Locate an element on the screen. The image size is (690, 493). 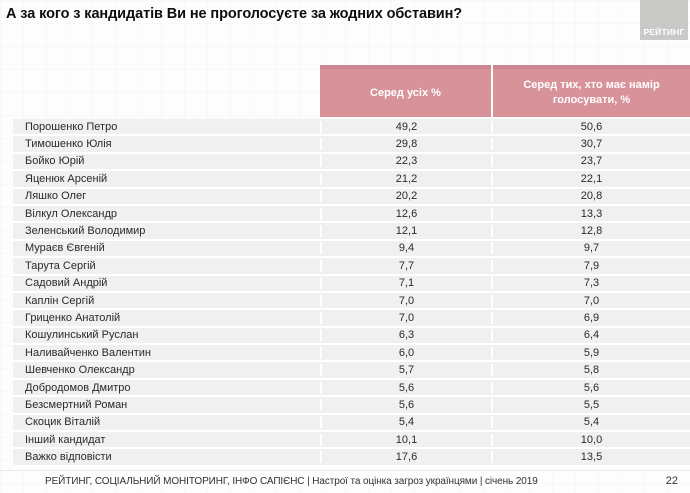
table-row: Добродомов Дмитро 5,6 5,6 is located at coordinates (351, 388).